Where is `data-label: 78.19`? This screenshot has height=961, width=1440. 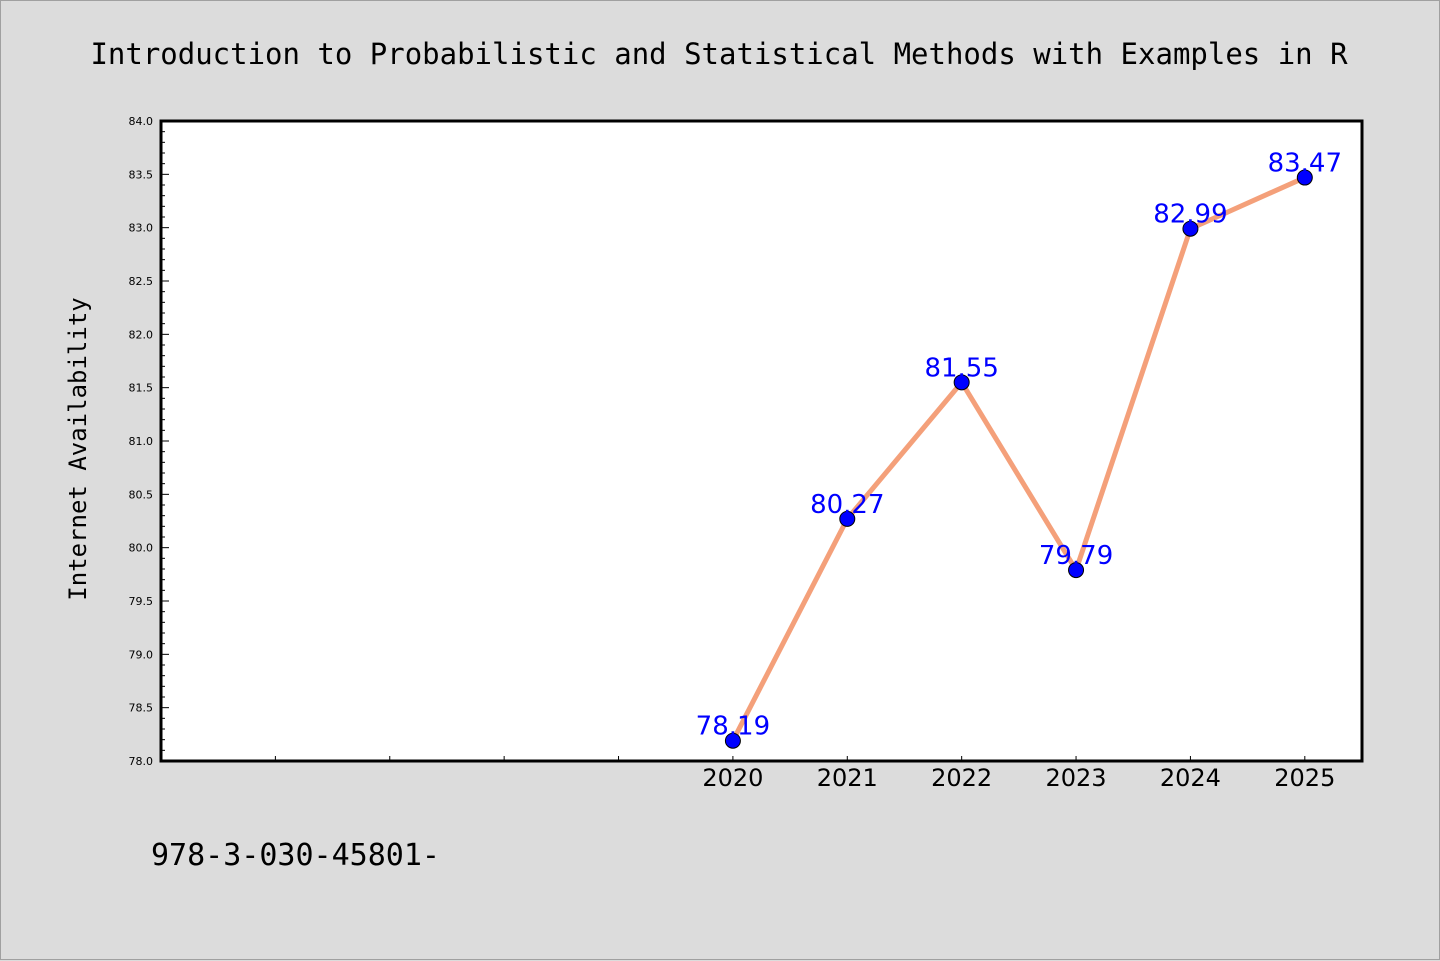 data-label: 78.19 is located at coordinates (733, 727).